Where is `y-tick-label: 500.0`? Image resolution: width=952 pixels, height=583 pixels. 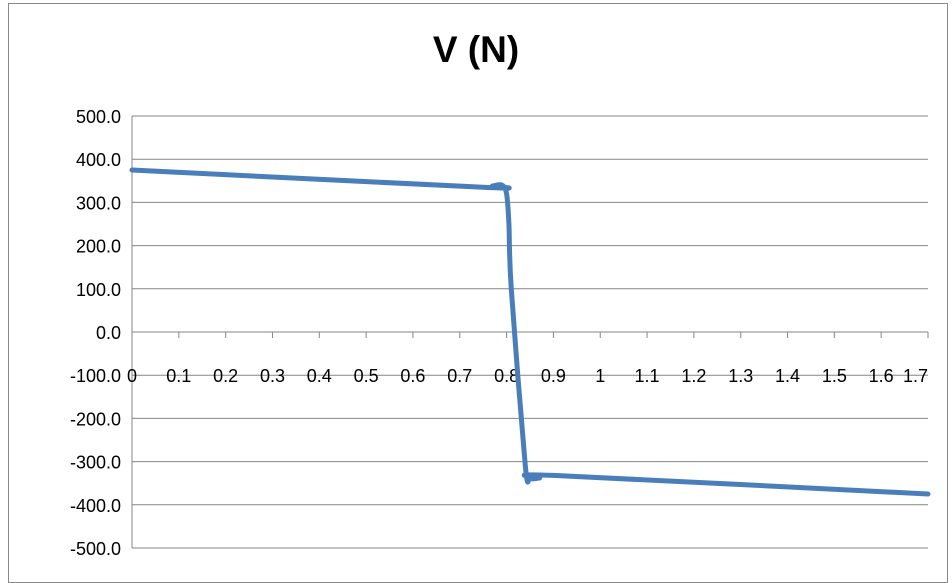 y-tick-label: 500.0 is located at coordinates (98, 117).